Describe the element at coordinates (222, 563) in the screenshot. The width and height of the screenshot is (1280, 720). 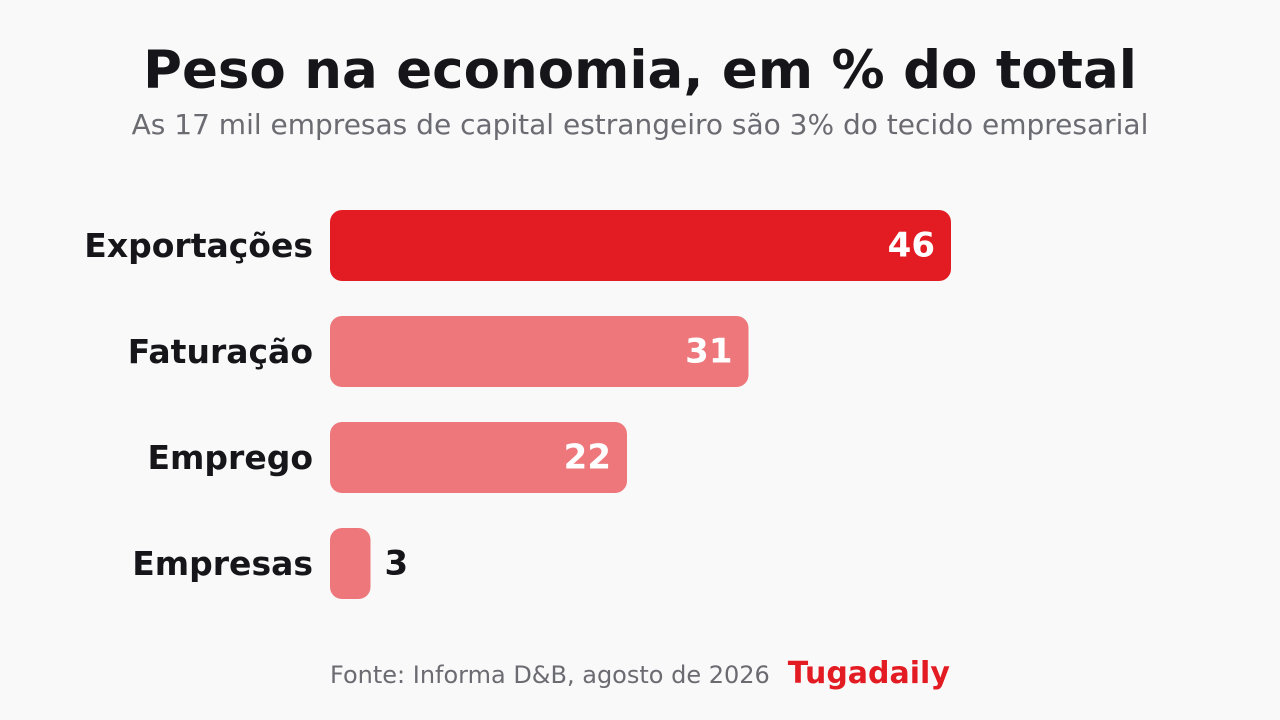
I see `category-label-empresas: Empresas` at that location.